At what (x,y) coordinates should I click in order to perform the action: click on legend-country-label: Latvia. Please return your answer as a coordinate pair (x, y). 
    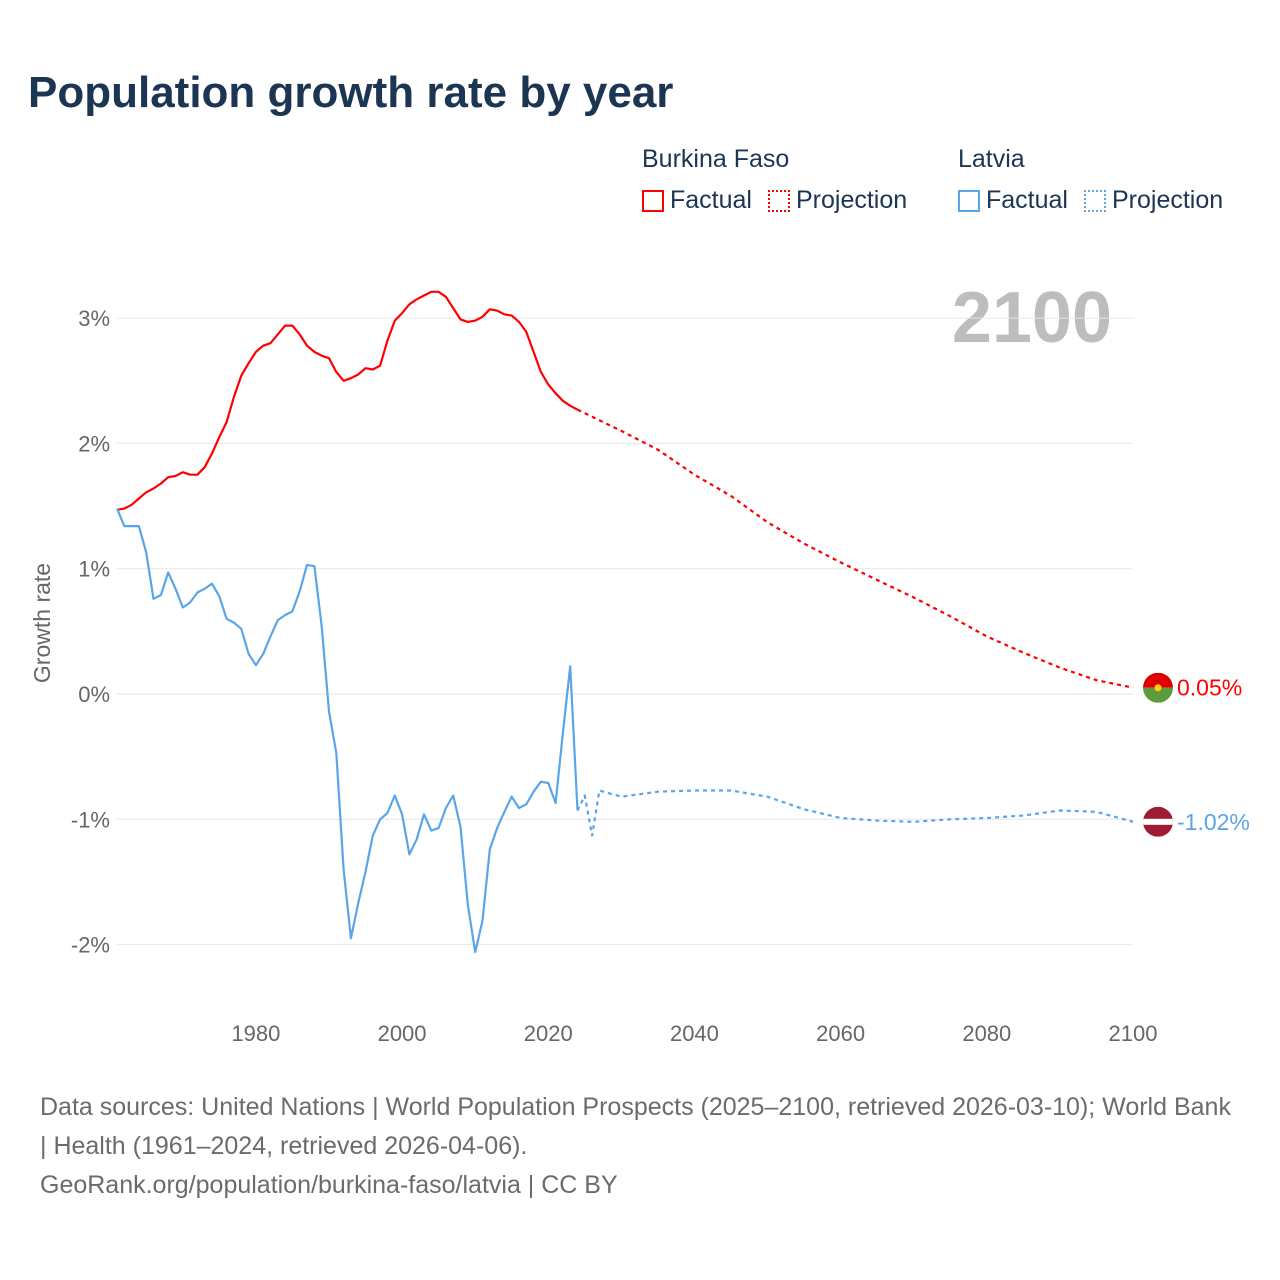
    Looking at the image, I should click on (991, 159).